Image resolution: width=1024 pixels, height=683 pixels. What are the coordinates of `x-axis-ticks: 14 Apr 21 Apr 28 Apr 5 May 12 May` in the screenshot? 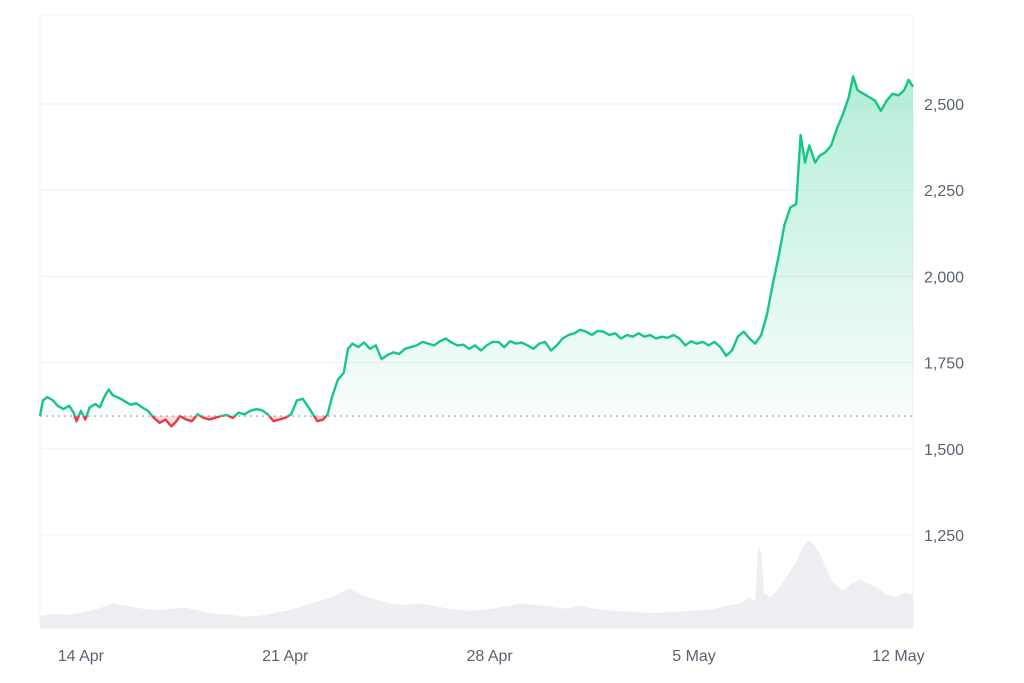 It's located at (491, 656).